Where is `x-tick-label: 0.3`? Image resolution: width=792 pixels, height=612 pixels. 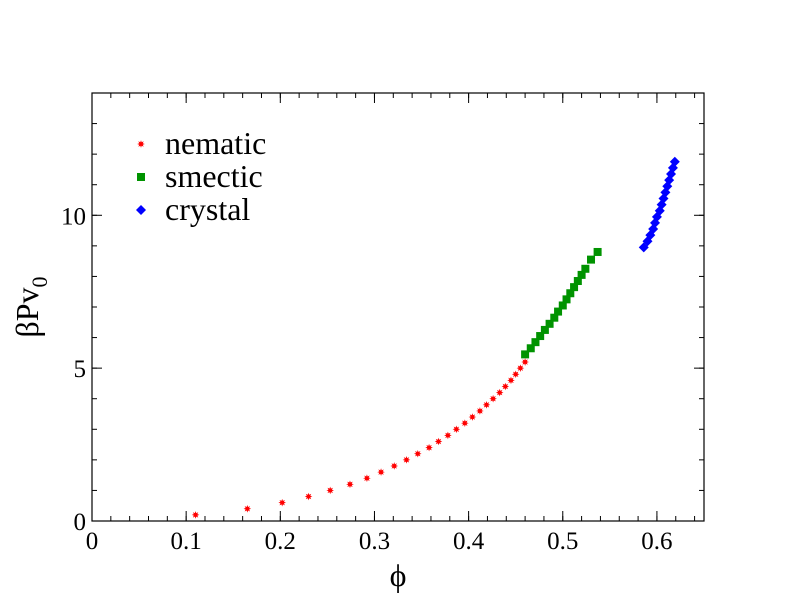 x-tick-label: 0.3 is located at coordinates (374, 541).